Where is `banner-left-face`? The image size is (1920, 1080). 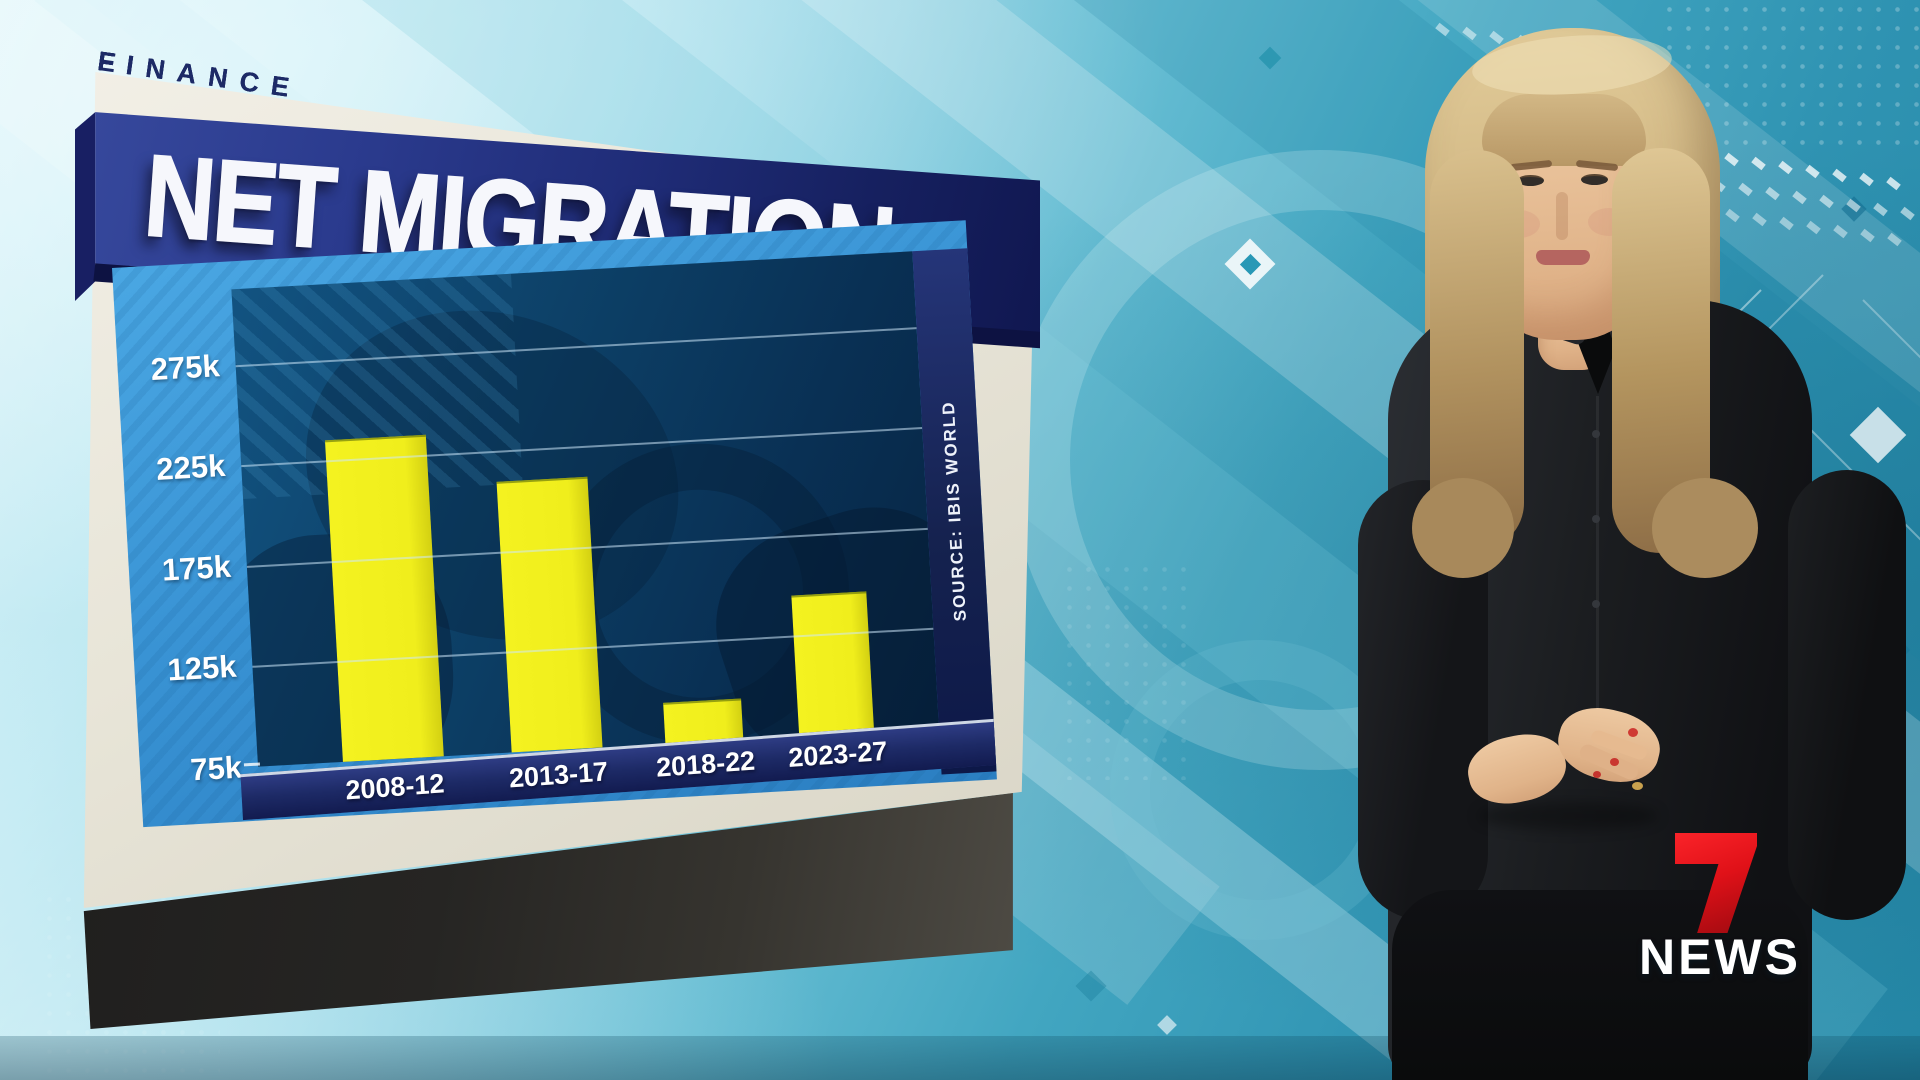 banner-left-face is located at coordinates (85, 207).